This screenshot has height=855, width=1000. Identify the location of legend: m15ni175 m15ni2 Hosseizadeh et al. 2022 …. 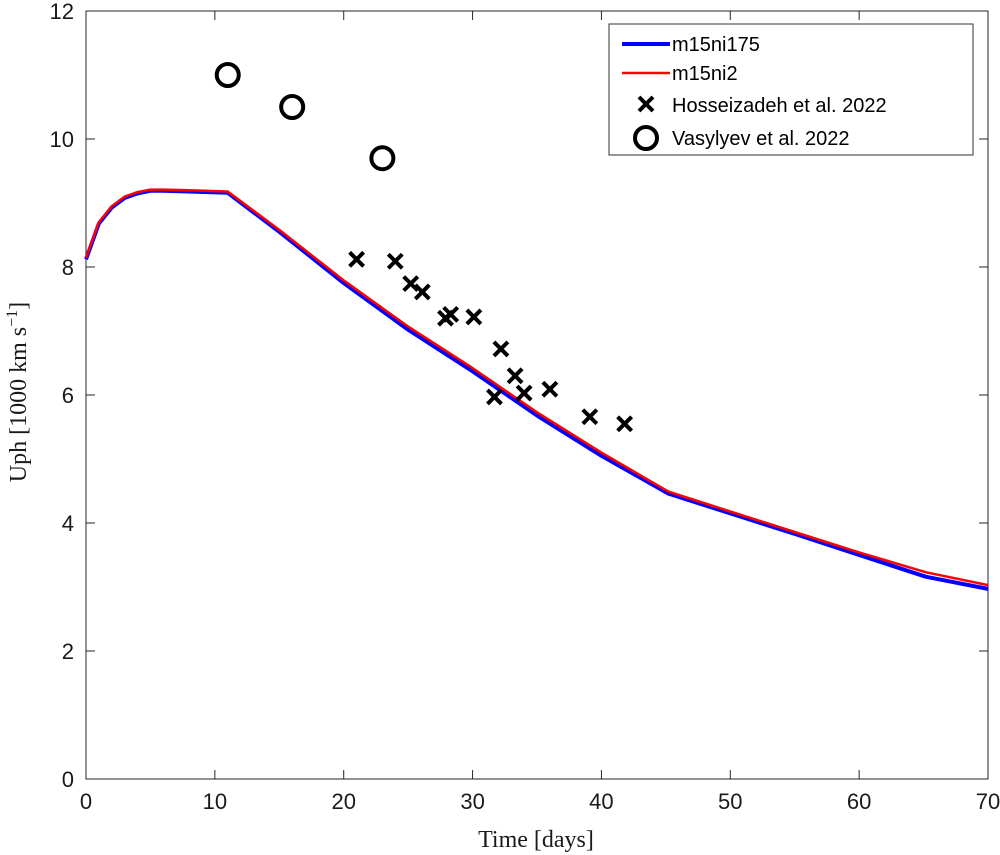
(791, 89).